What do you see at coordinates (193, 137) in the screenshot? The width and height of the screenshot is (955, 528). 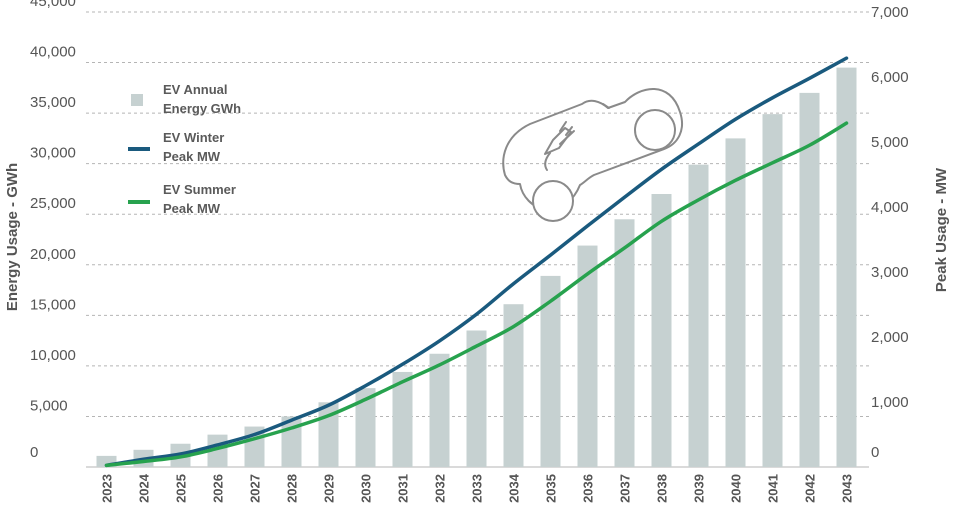 I see `legend-label-winter-line1: EV Winter` at bounding box center [193, 137].